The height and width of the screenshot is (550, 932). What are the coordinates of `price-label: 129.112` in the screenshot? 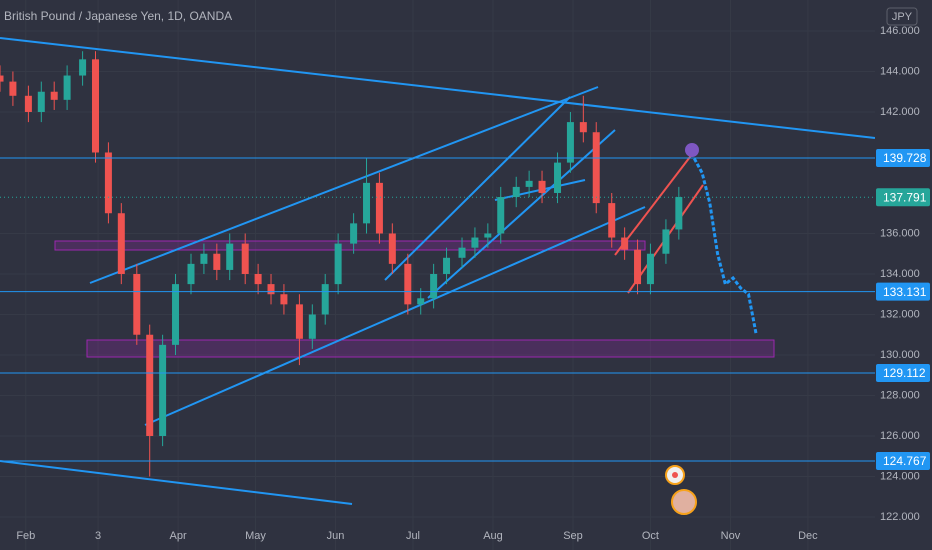 It's located at (904, 373).